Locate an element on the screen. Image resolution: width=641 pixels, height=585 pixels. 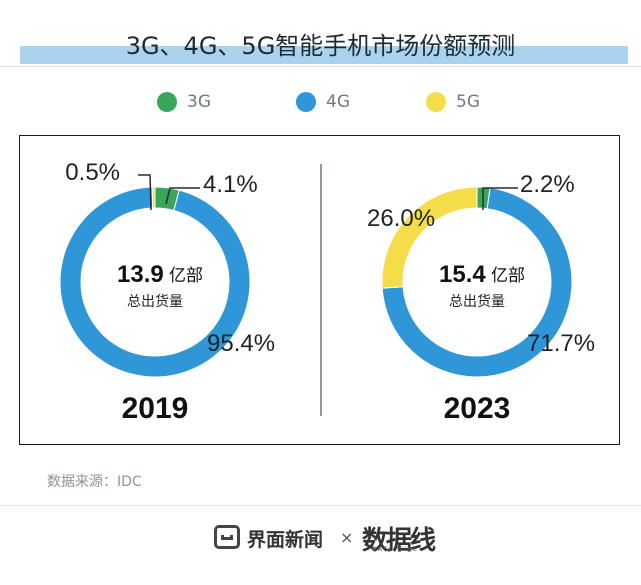
footer-rule is located at coordinates (320, 505).